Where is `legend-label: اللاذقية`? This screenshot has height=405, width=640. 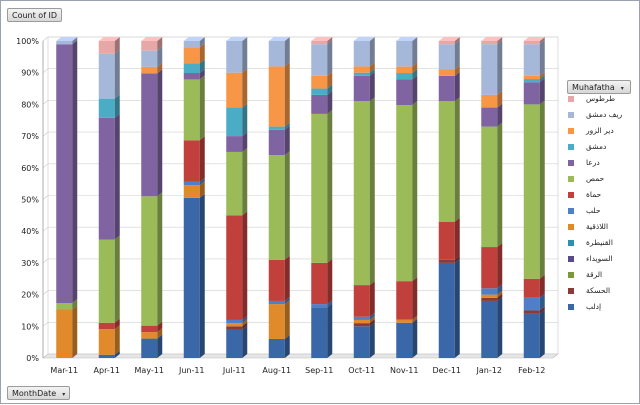
legend-label: اللاذقية is located at coordinates (597, 226).